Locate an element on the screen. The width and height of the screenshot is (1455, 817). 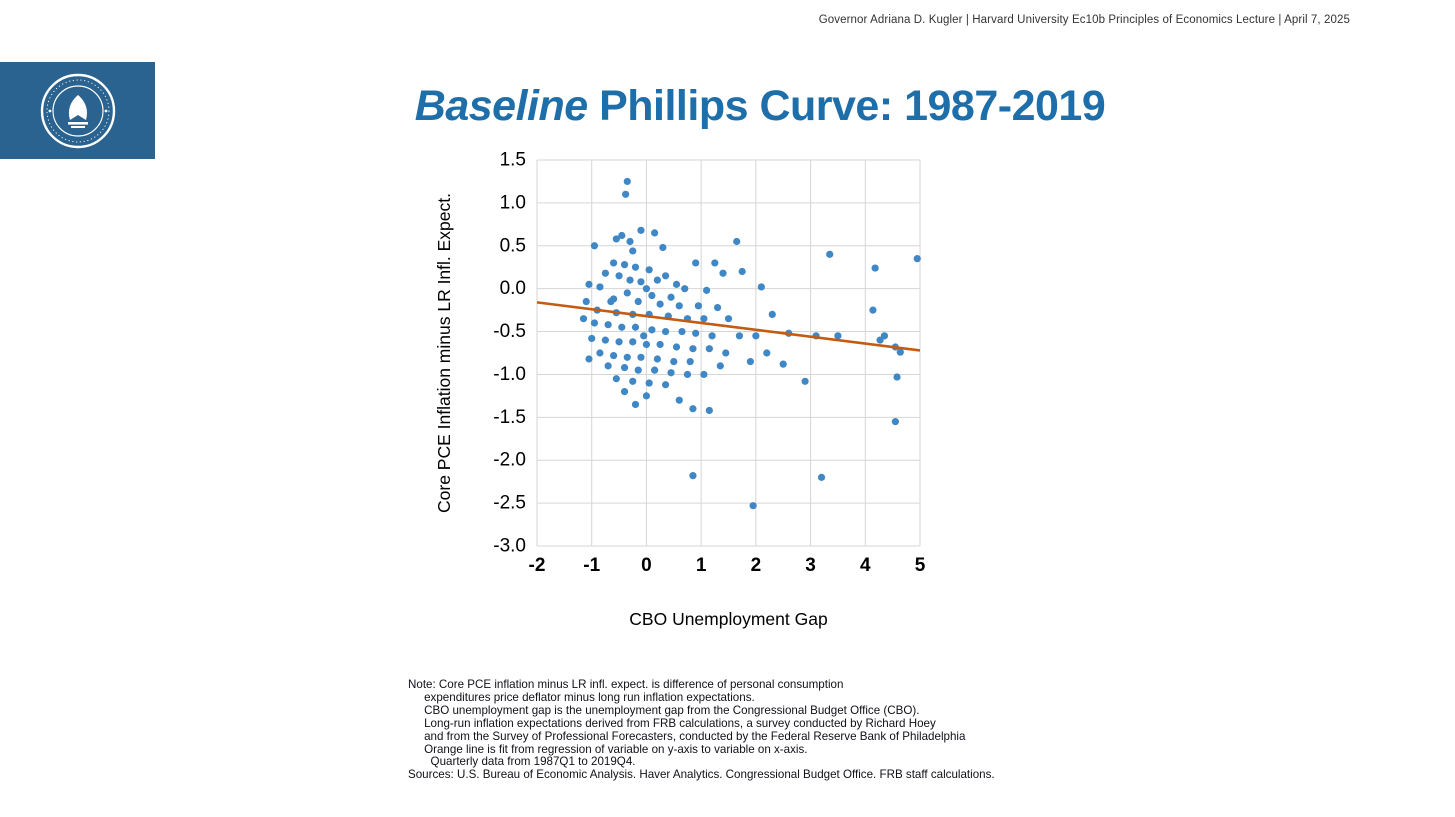
svg-text: 1.5 is located at coordinates (513, 160).